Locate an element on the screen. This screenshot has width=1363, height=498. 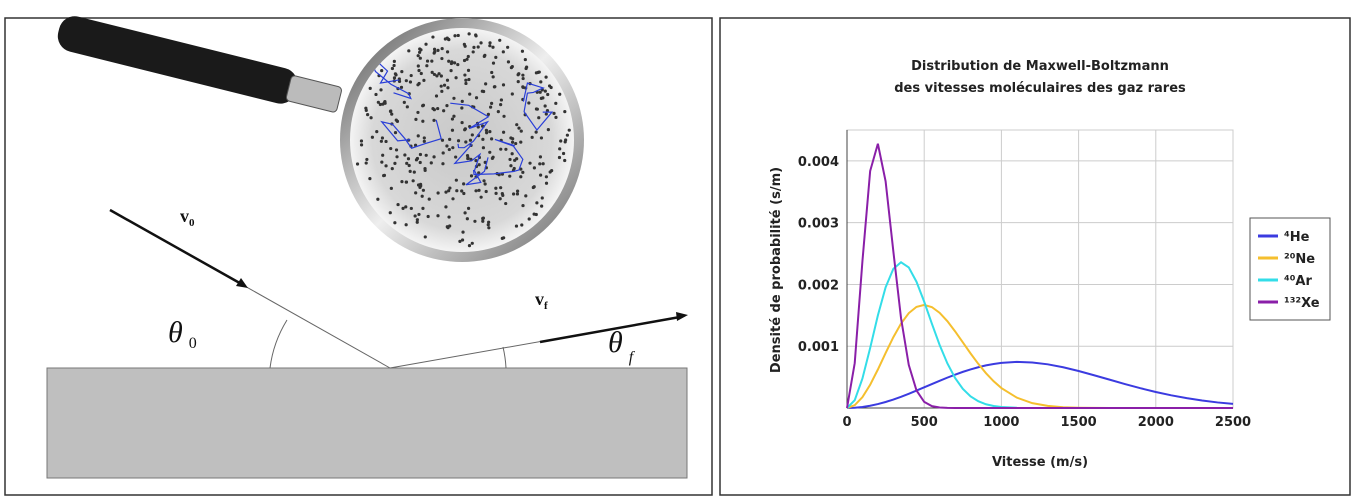
y-tick-label: 0.002 is located at coordinates (818, 285).